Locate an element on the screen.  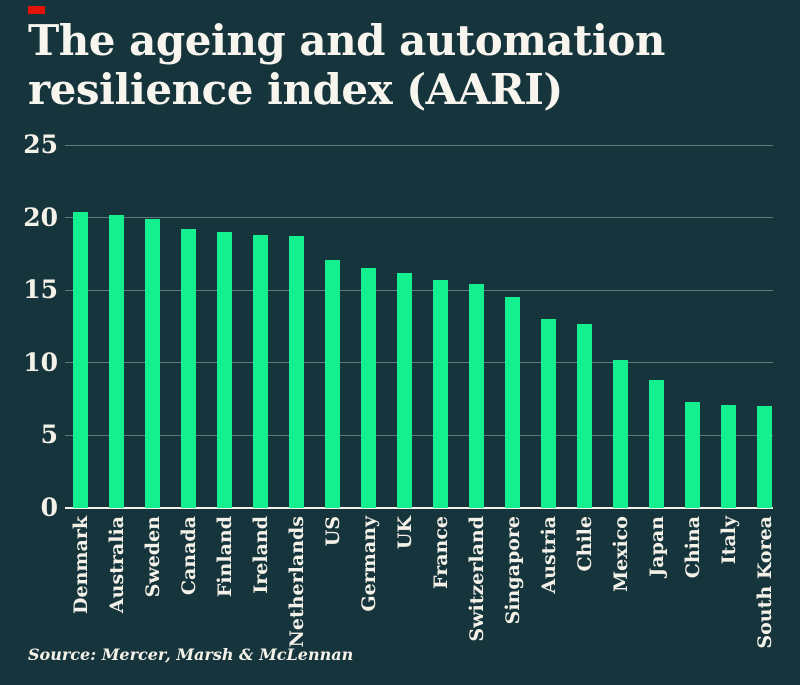
bar-sweden is located at coordinates (152, 363).